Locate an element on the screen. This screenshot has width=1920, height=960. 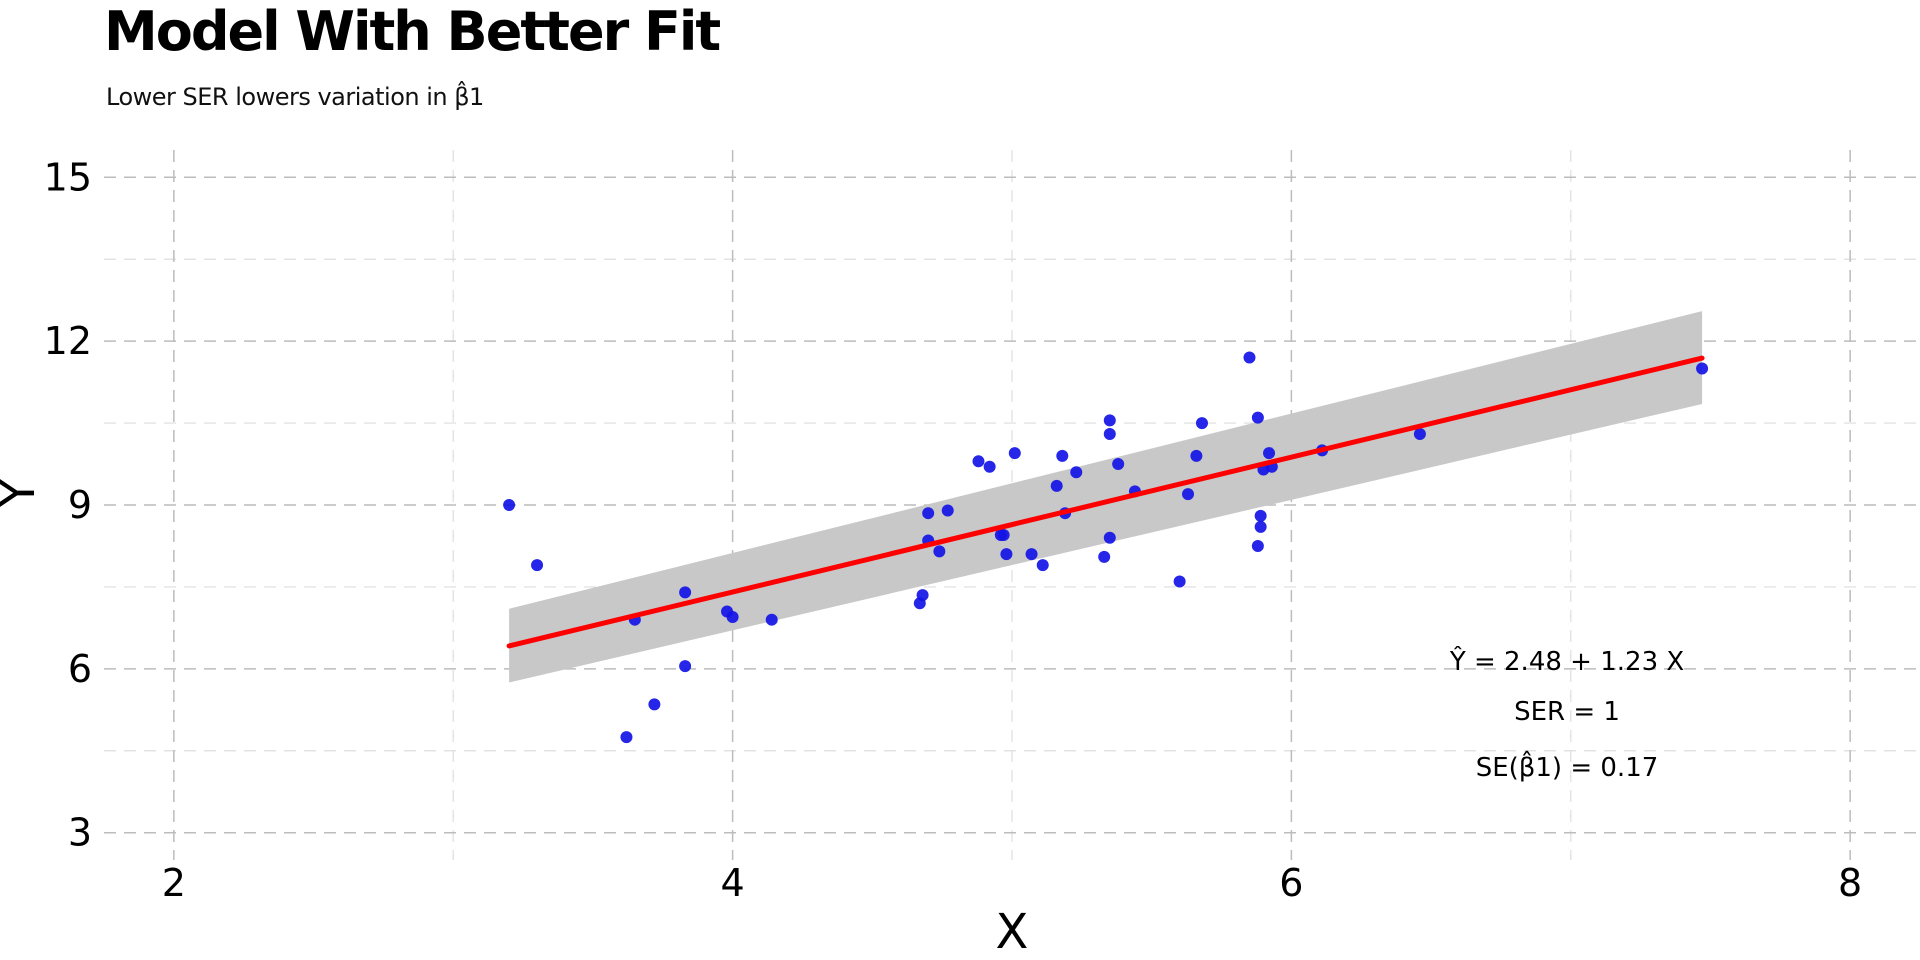
chart-subtitle: Lower SER lowers variation in β̂1 is located at coordinates (295, 97).